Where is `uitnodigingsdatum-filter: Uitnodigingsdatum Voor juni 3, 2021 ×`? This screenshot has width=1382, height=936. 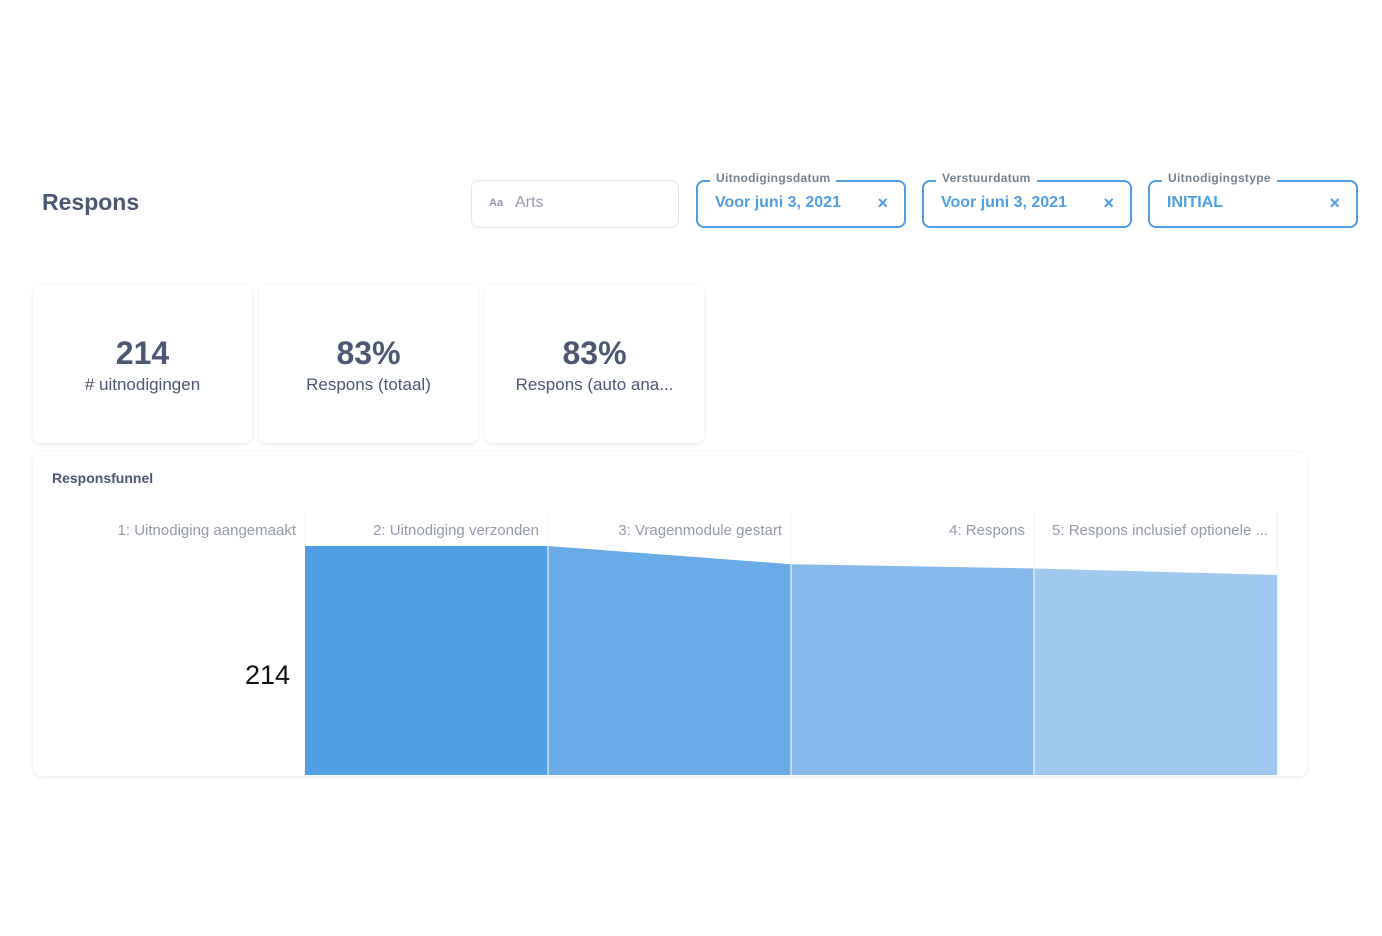
uitnodigingsdatum-filter: Uitnodigingsdatum Voor juni 3, 2021 × is located at coordinates (801, 199).